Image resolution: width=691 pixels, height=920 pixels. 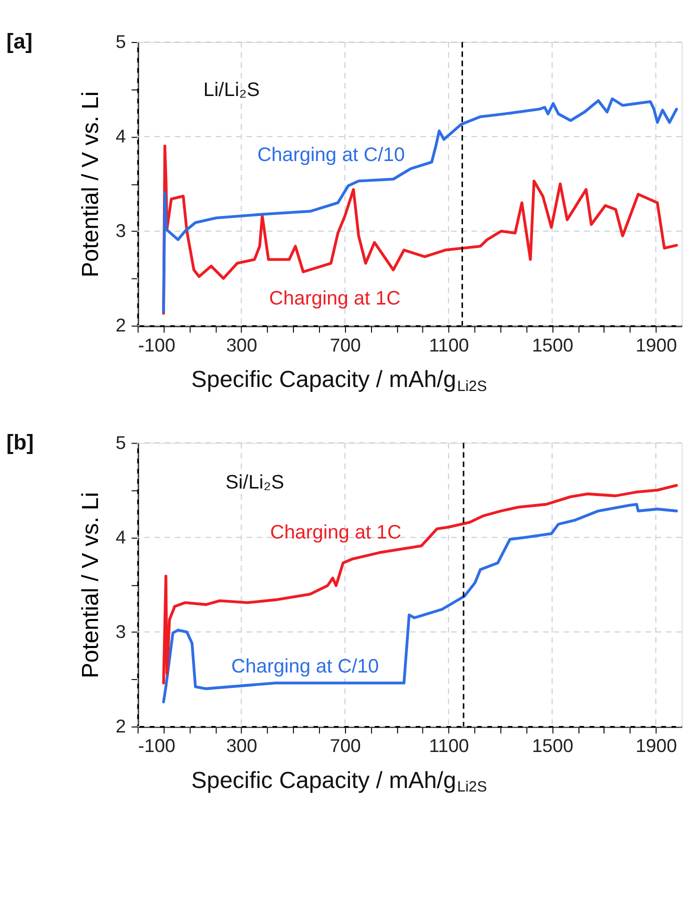 I want to click on annotation: Li/Li₂S, so click(x=231, y=89).